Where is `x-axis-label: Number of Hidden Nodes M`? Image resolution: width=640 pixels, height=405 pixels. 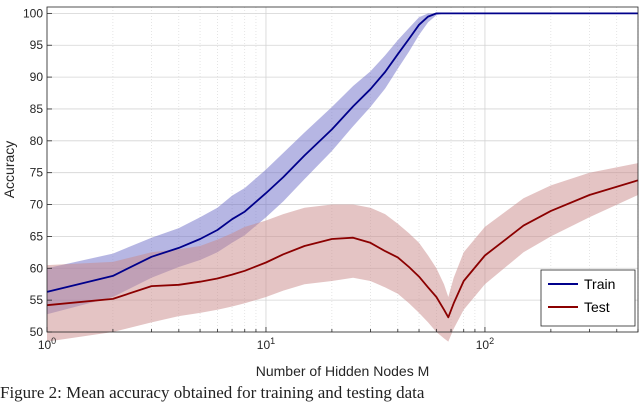 x-axis-label: Number of Hidden Nodes M is located at coordinates (343, 371).